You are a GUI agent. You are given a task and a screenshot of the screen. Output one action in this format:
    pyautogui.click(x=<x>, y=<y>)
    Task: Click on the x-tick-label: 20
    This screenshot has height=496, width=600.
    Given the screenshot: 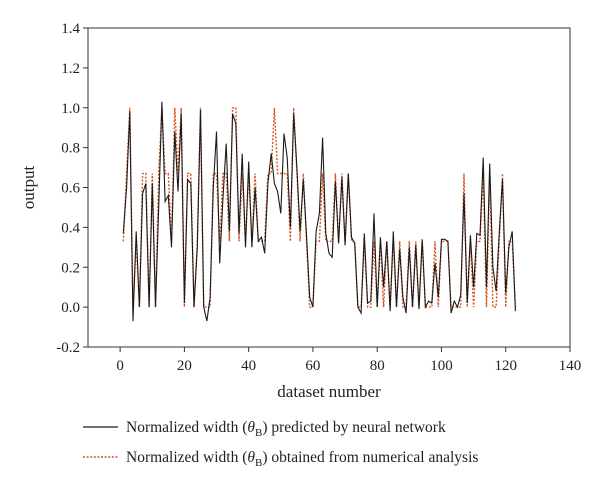 What is the action you would take?
    pyautogui.click(x=184, y=366)
    